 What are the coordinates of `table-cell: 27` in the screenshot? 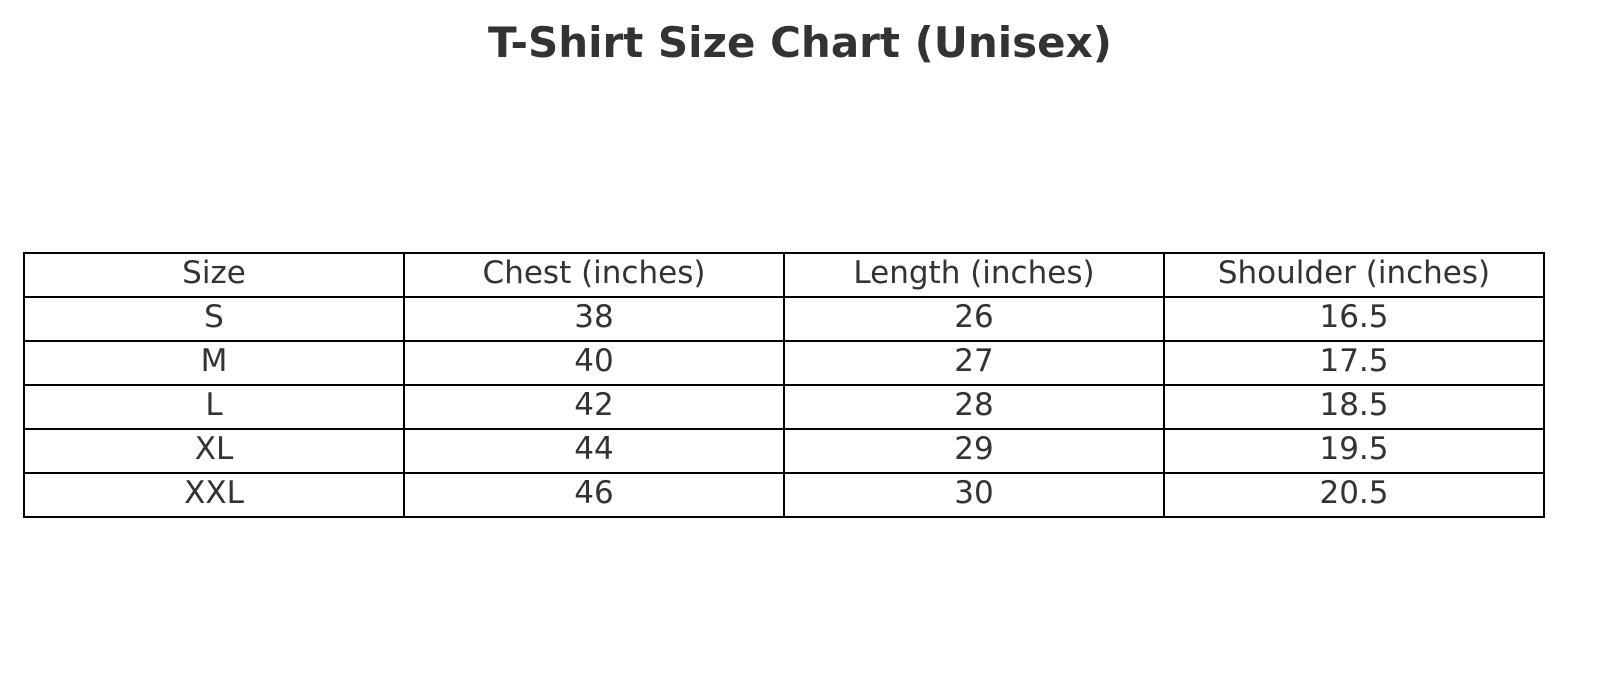 It's located at (974, 363).